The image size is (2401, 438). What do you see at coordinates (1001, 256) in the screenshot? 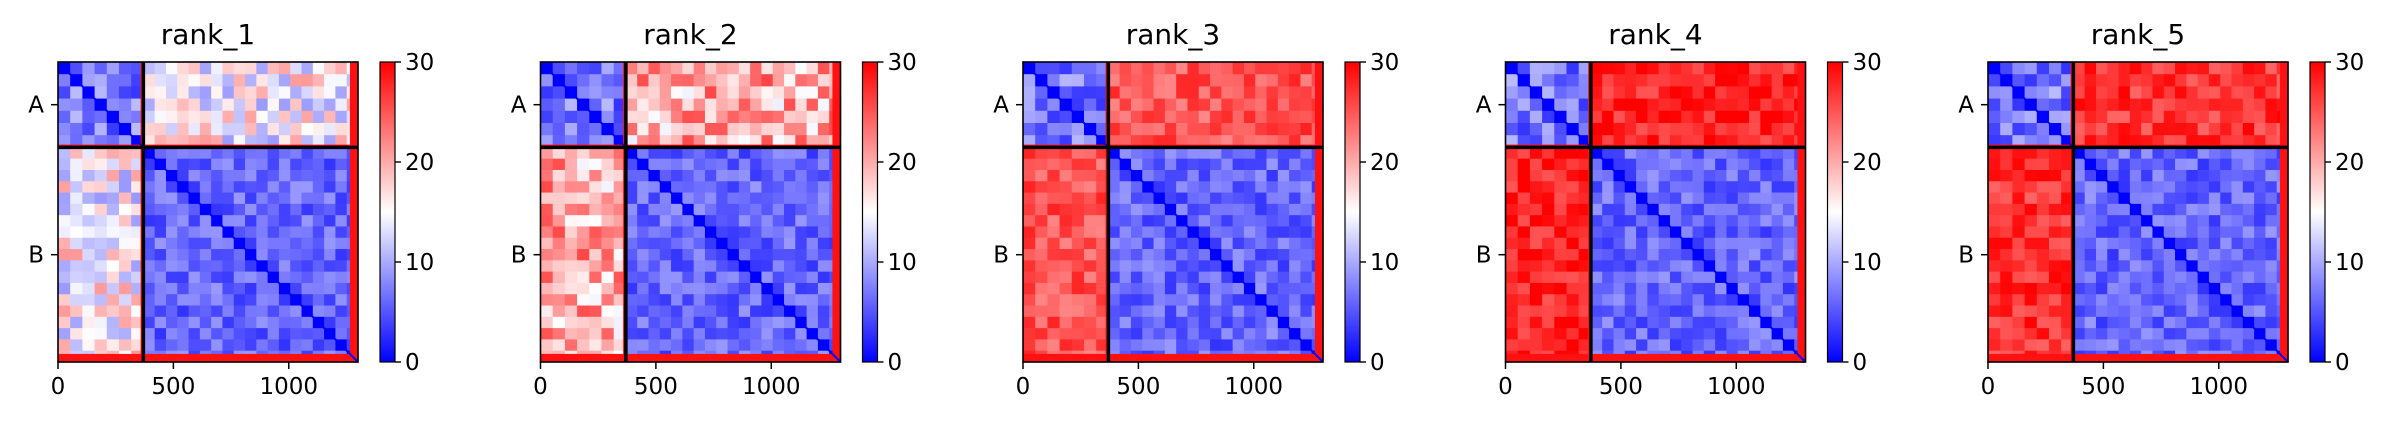
I see `chain-label-B: B` at bounding box center [1001, 256].